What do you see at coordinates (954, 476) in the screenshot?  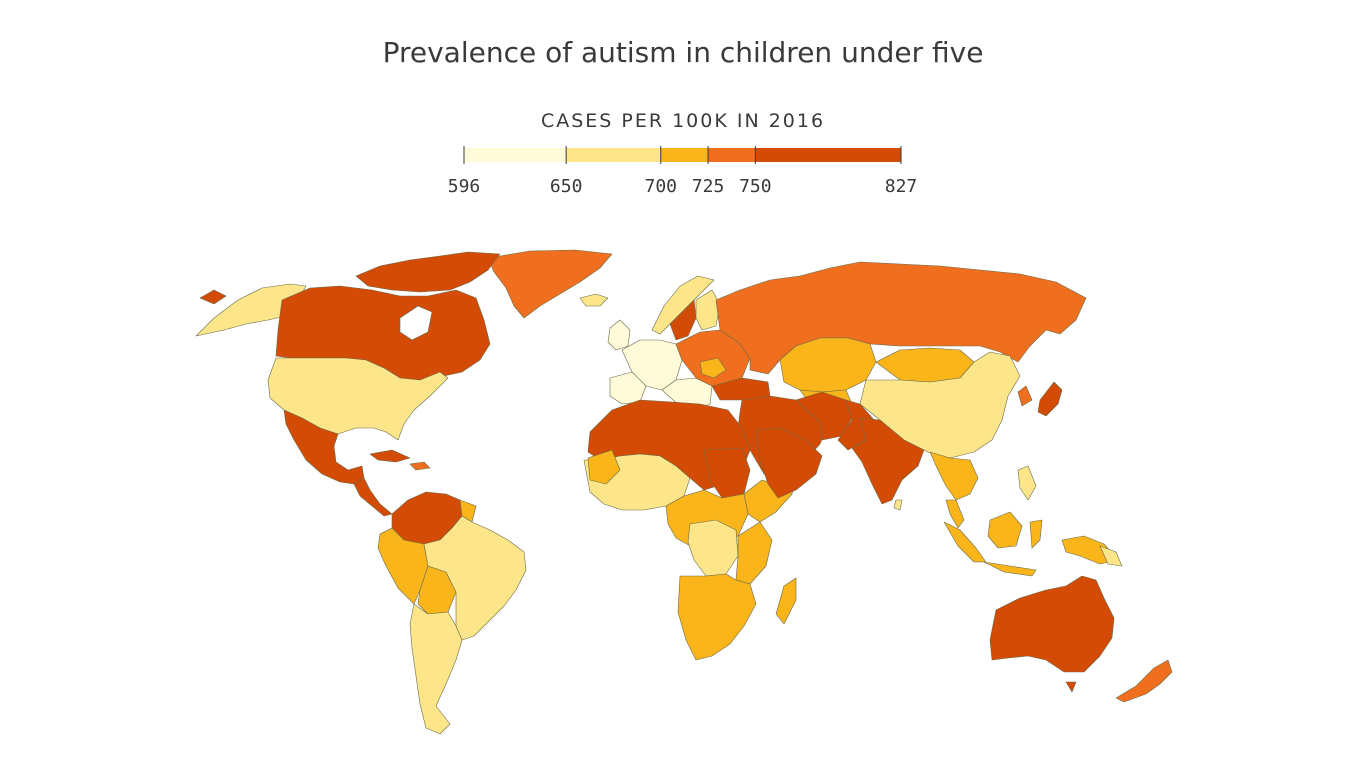 I see `region-indochina` at bounding box center [954, 476].